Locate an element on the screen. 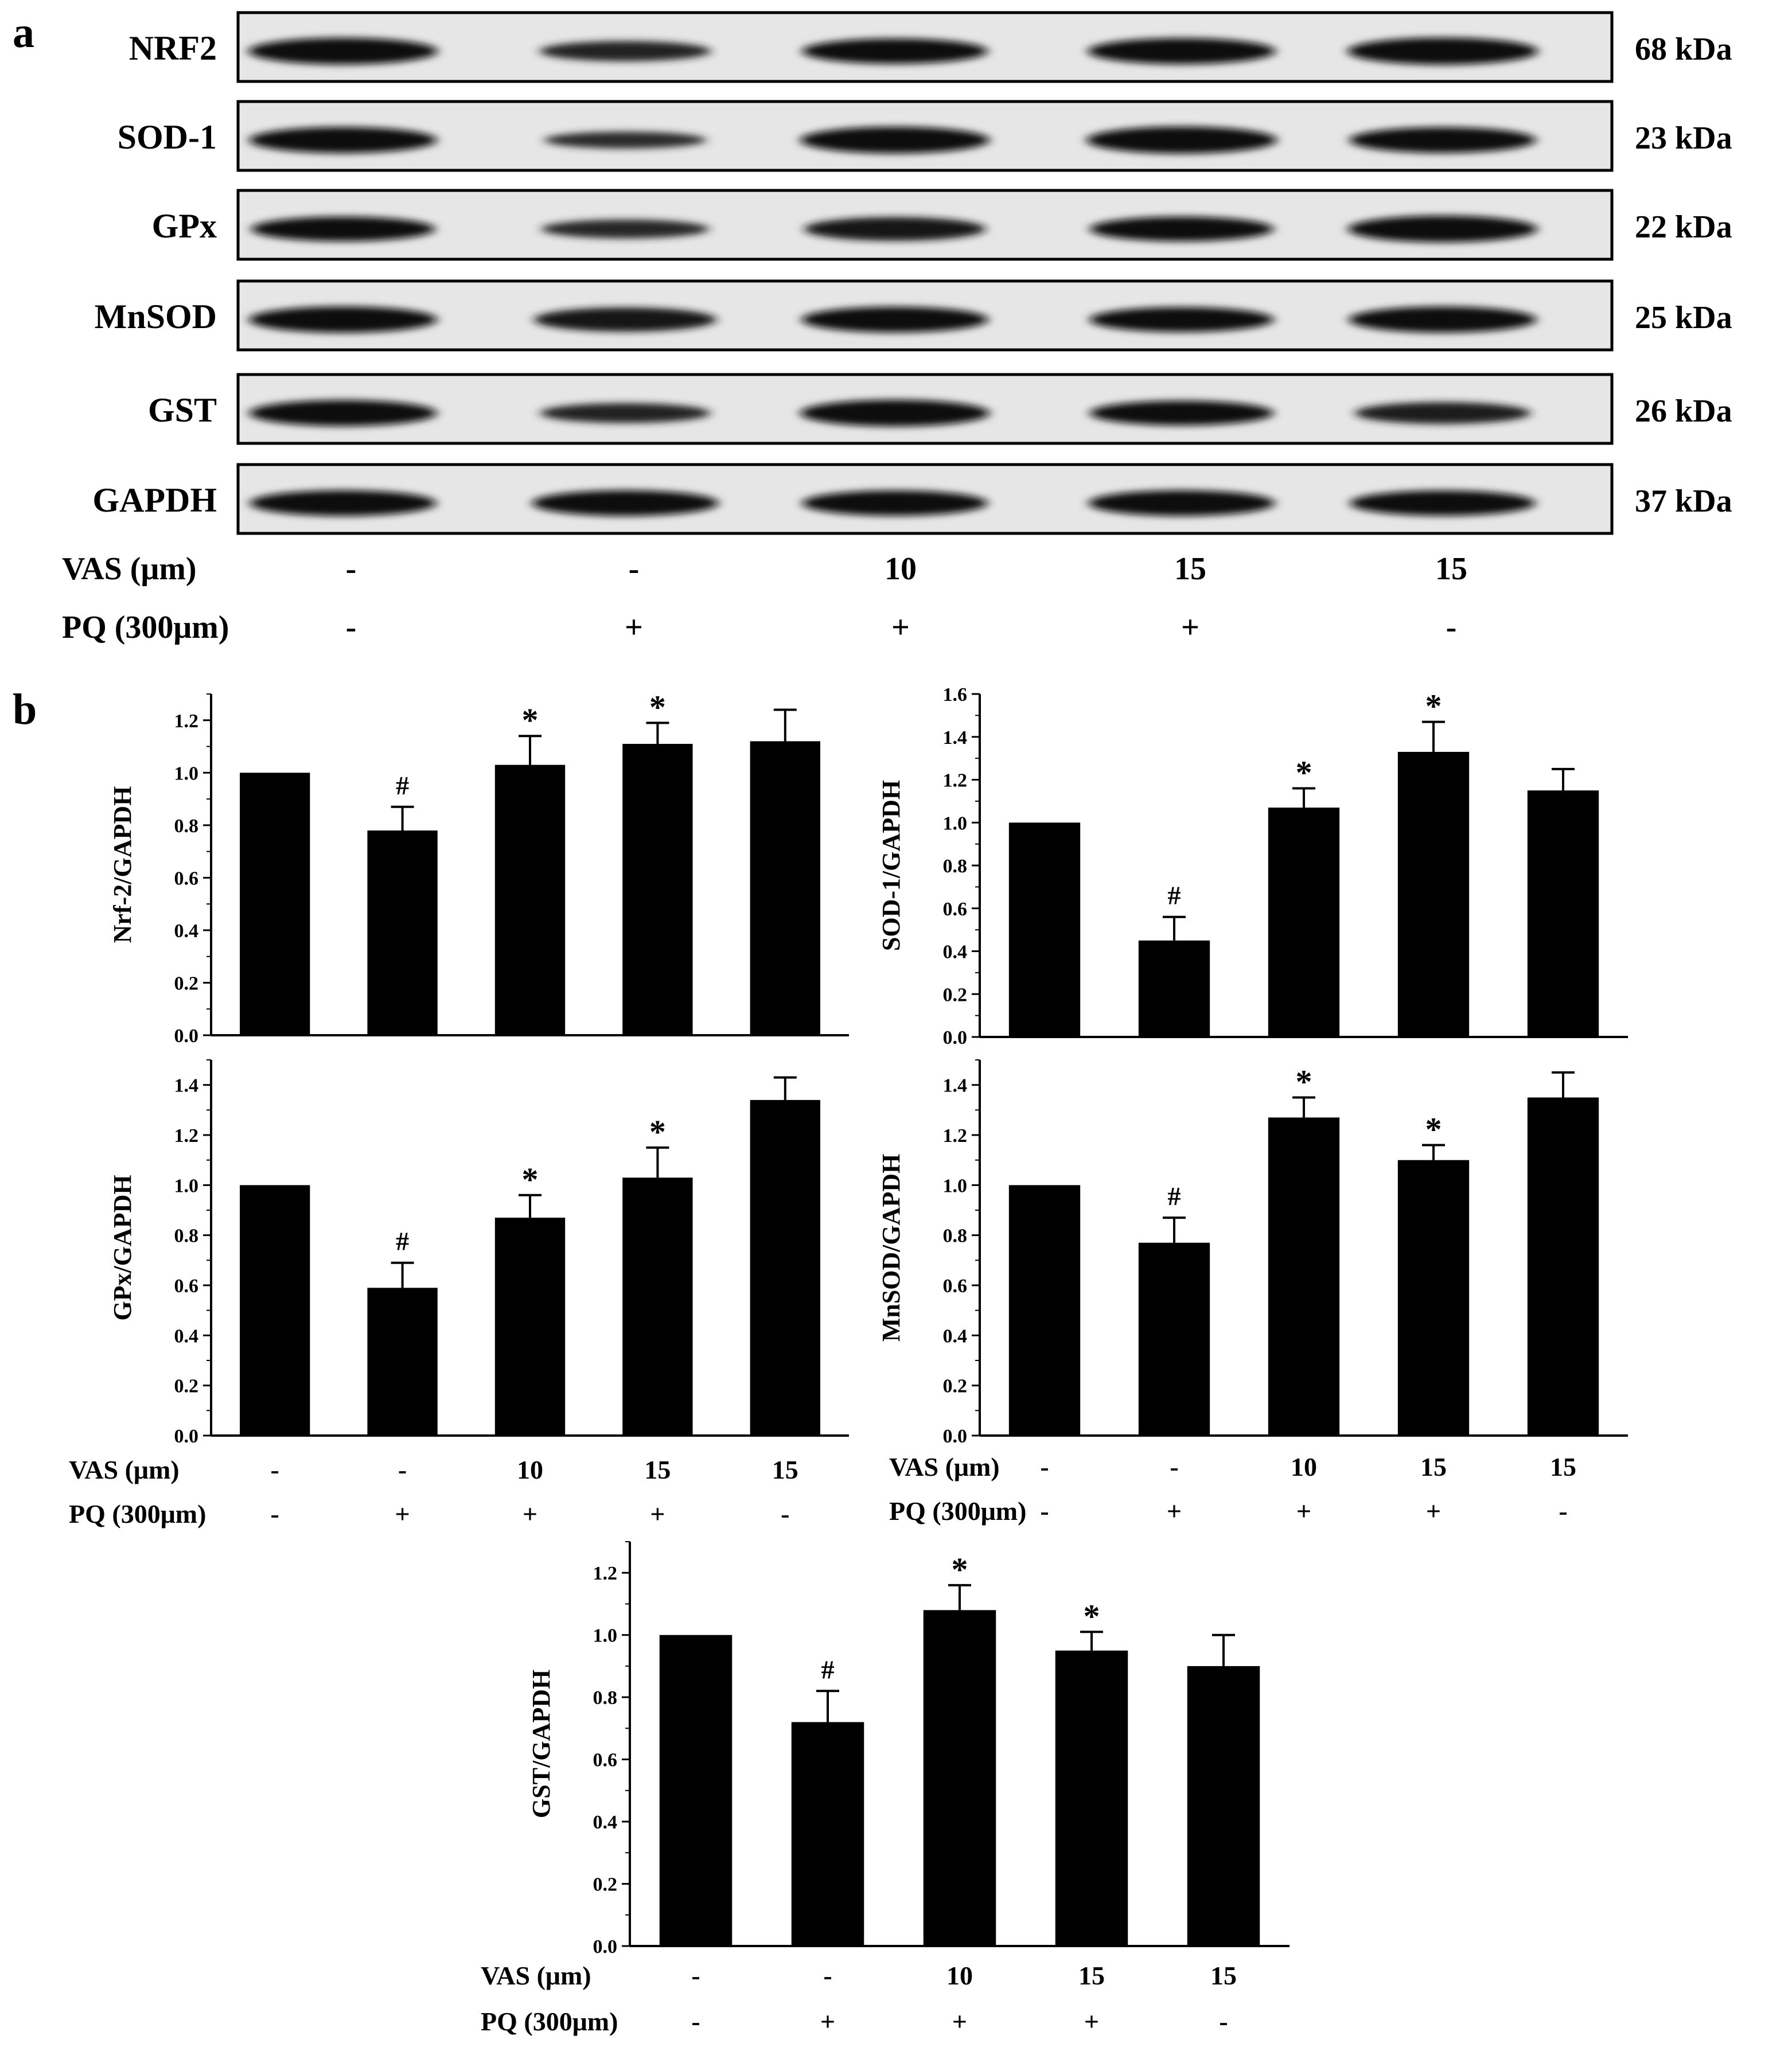 This screenshot has height=2055, width=1792. blot-size-label: 25 kDa is located at coordinates (1683, 318).